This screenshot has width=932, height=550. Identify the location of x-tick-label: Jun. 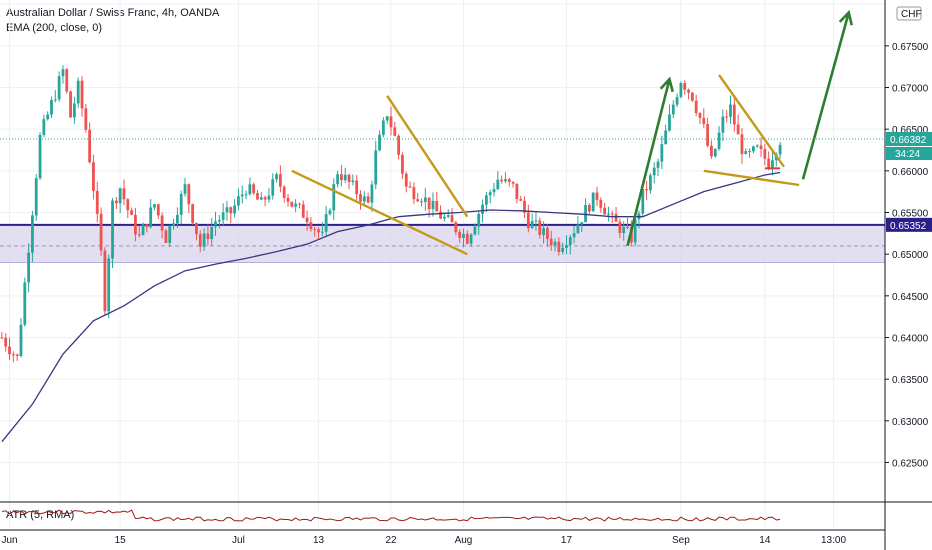
(9, 540).